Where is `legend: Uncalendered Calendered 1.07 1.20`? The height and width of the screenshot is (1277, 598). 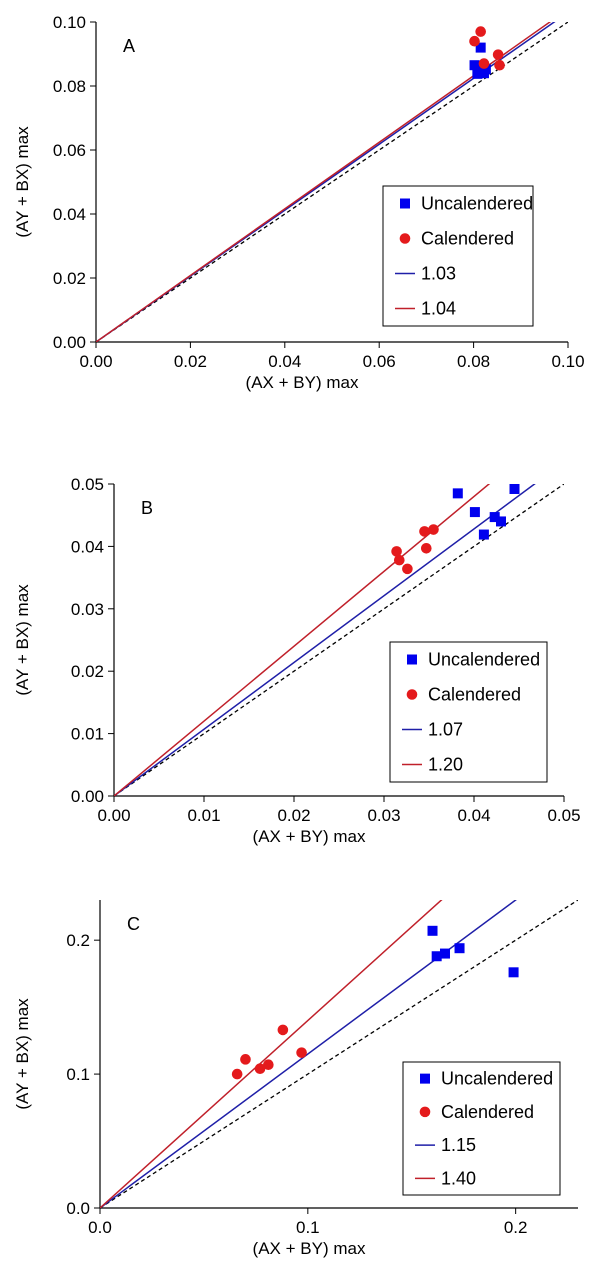 legend: Uncalendered Calendered 1.07 1.20 is located at coordinates (468, 712).